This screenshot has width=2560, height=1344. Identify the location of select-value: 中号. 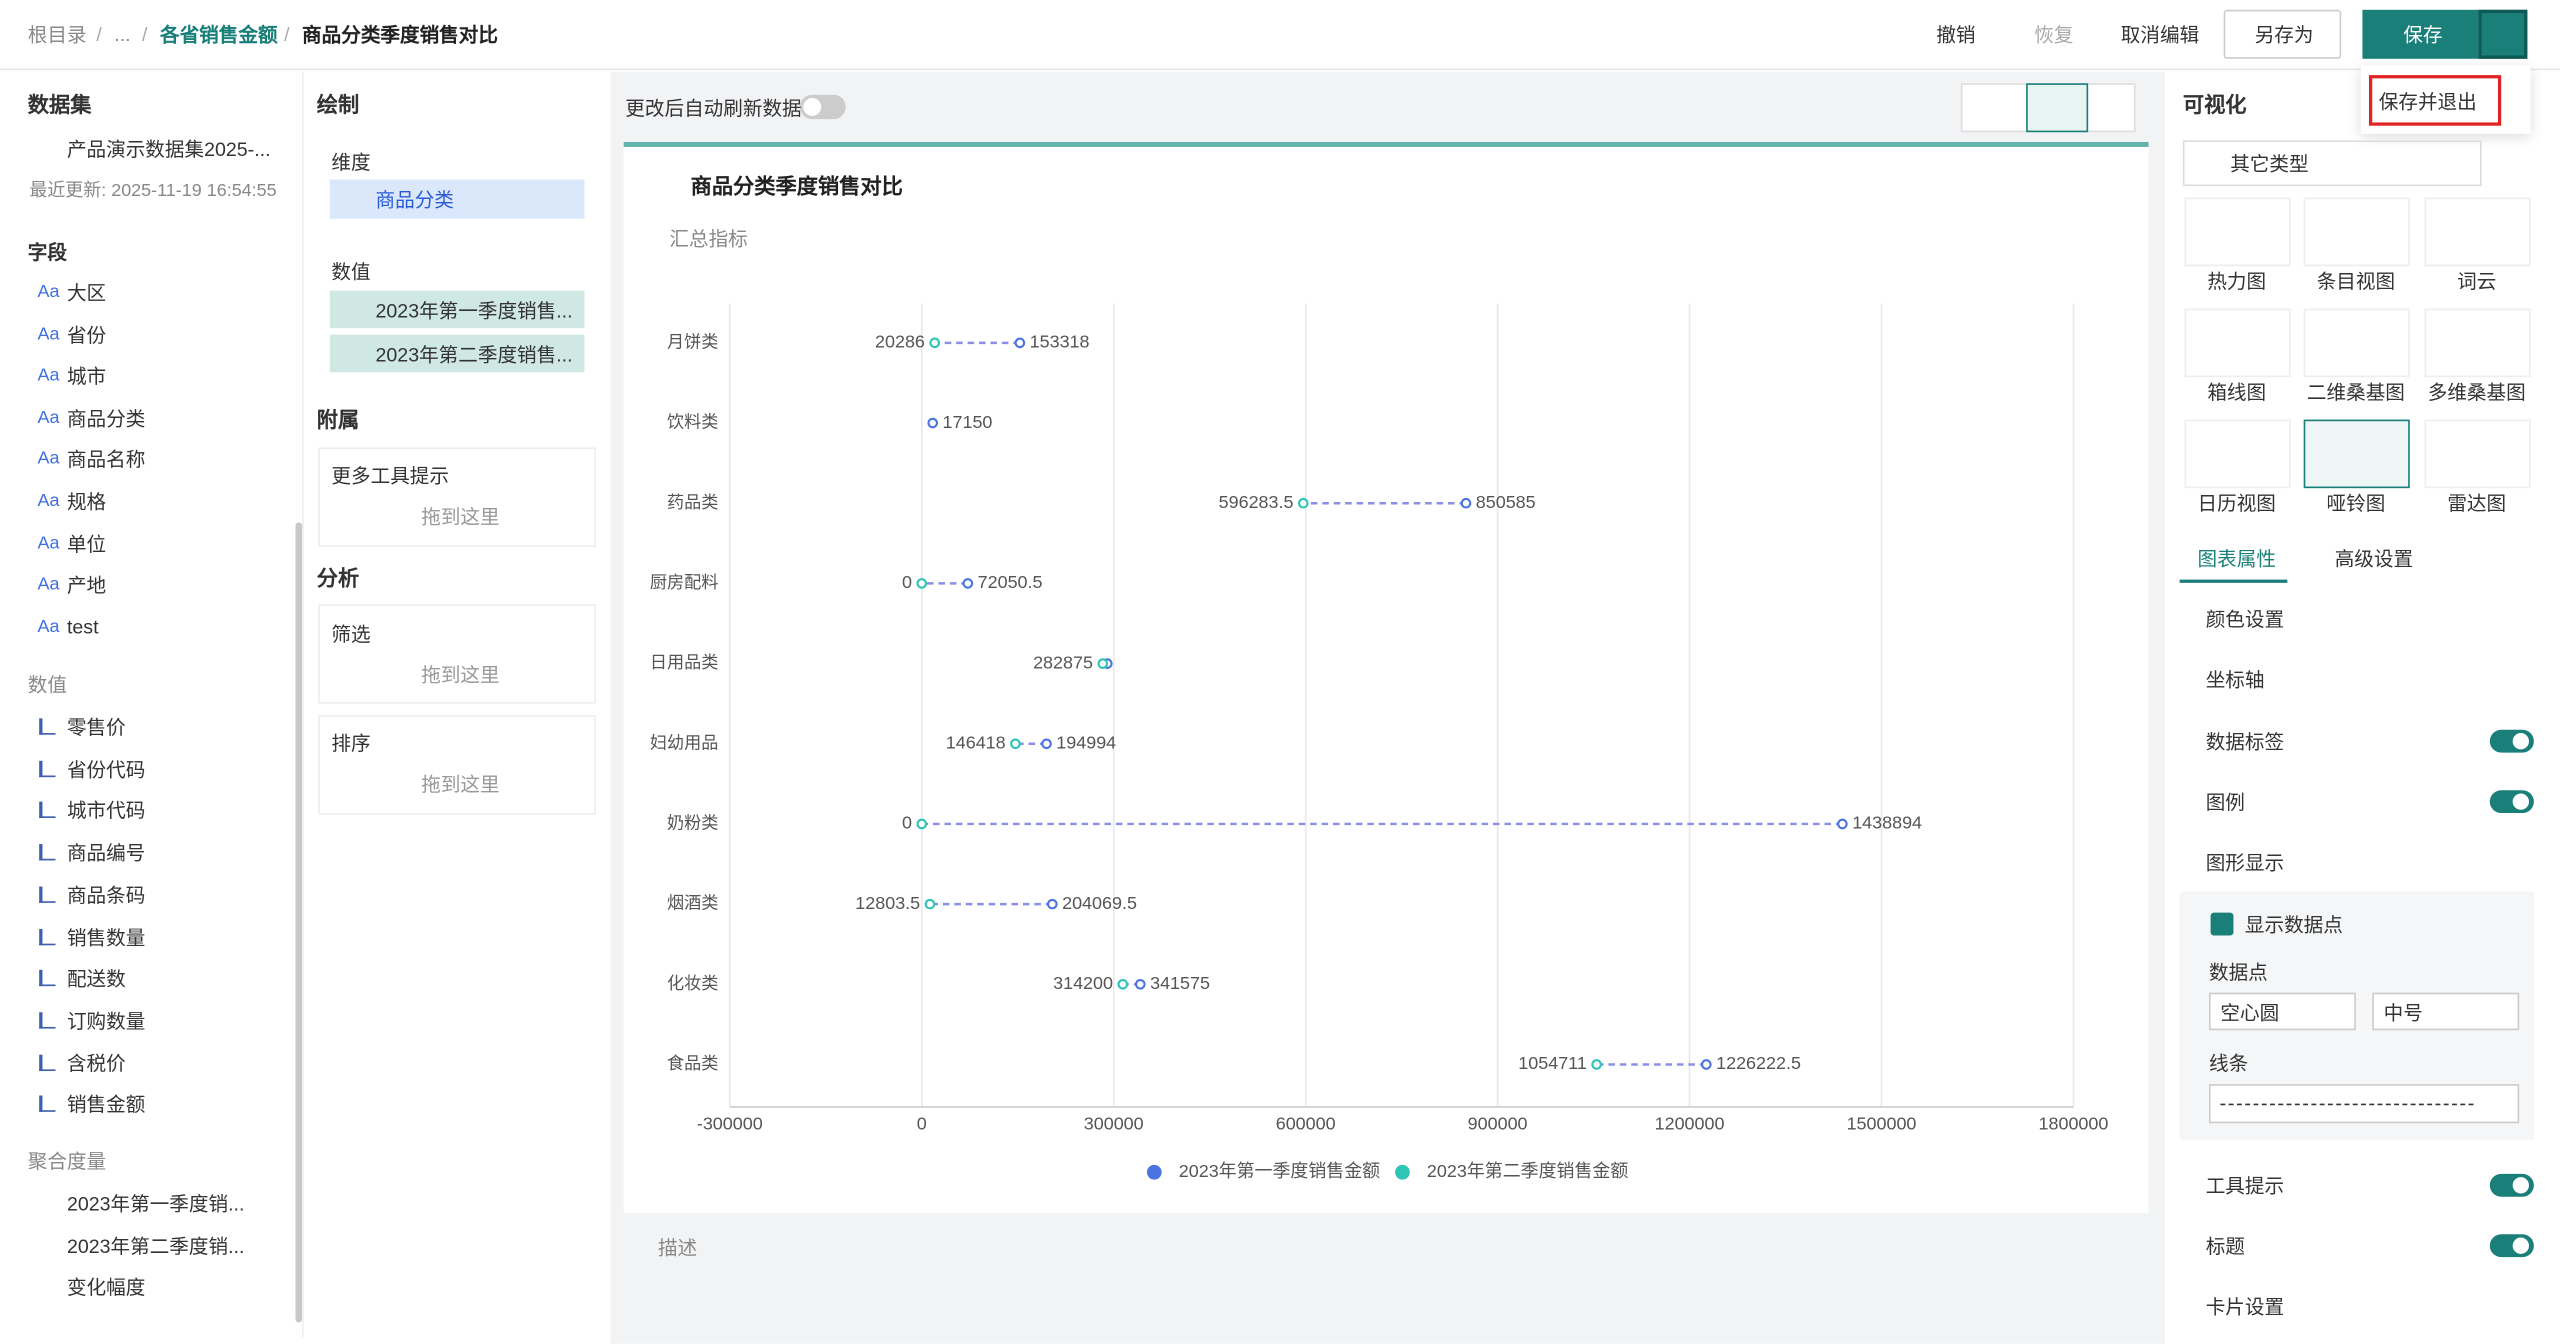
(2403, 1013).